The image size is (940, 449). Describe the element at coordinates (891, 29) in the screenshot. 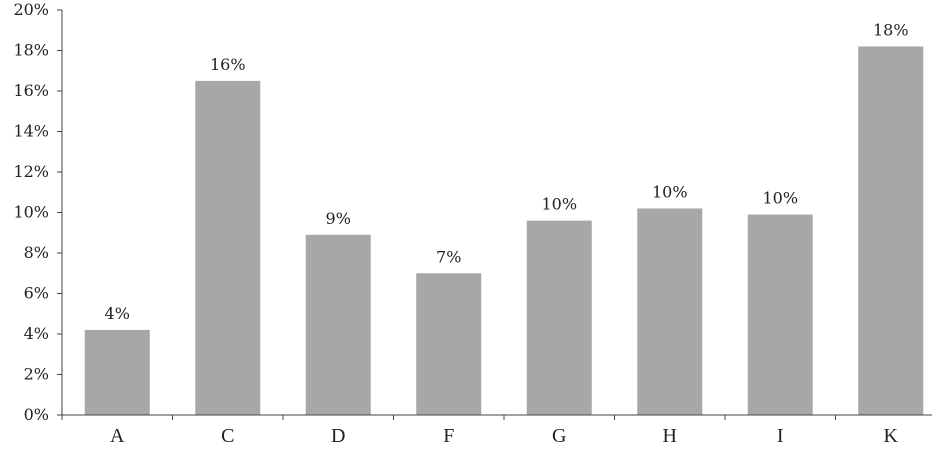

I see `data-label-k: 18%` at that location.